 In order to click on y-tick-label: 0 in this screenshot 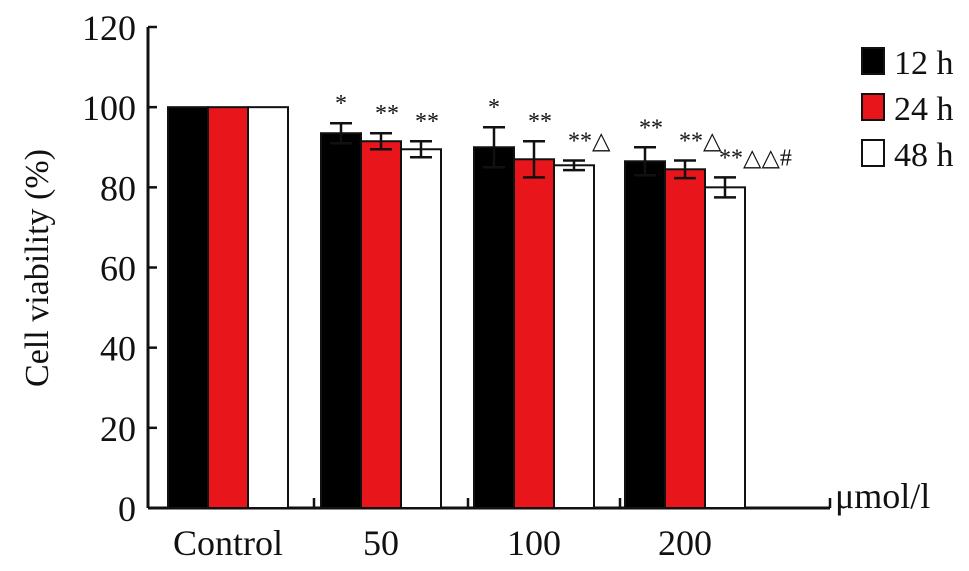, I will do `click(127, 509)`.